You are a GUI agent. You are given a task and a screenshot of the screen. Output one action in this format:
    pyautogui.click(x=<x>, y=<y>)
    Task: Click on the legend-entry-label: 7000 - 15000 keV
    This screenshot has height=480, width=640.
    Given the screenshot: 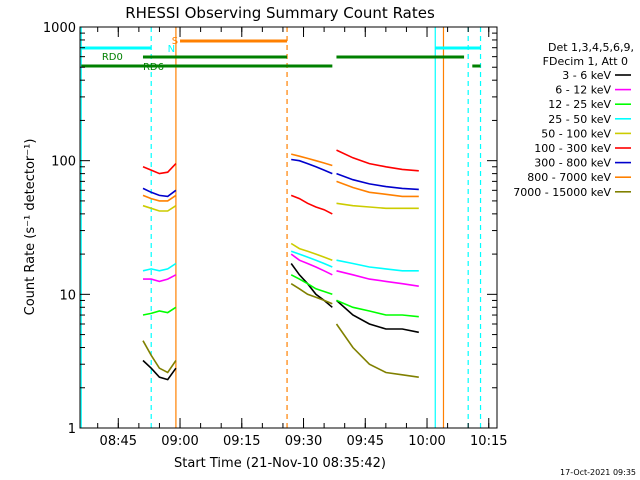 What is the action you would take?
    pyautogui.click(x=562, y=192)
    